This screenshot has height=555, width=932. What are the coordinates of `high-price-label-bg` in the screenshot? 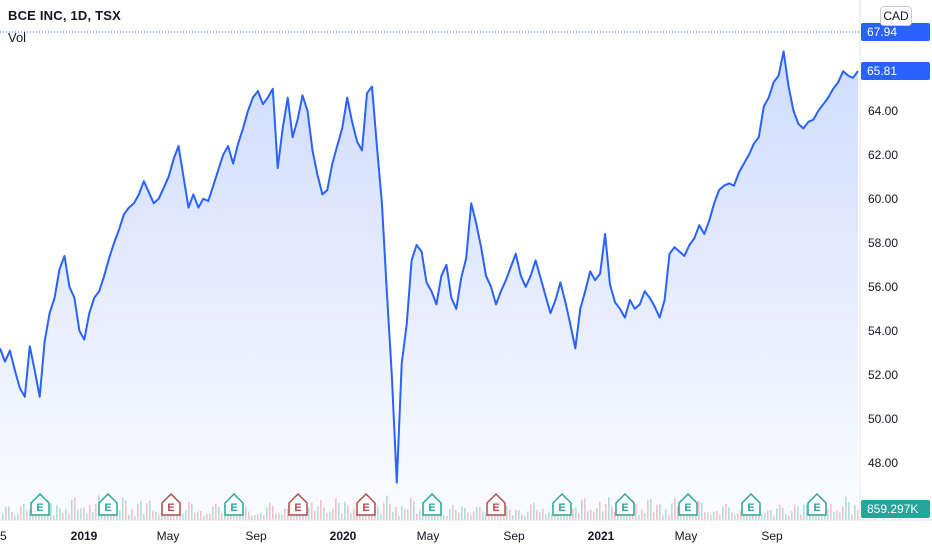 It's located at (895, 32).